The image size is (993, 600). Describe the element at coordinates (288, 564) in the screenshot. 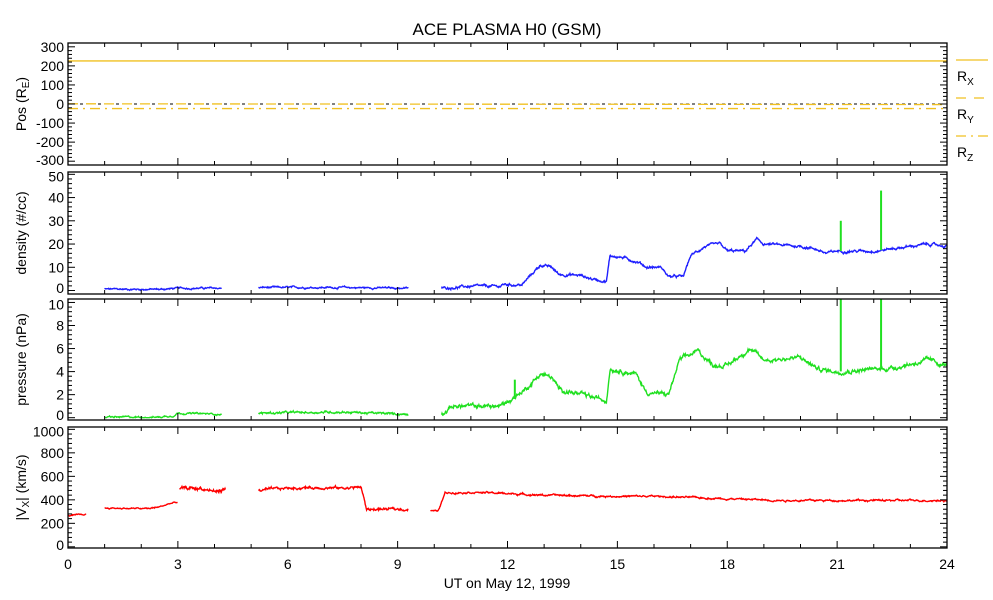

I see `x-tick-label: 6` at that location.